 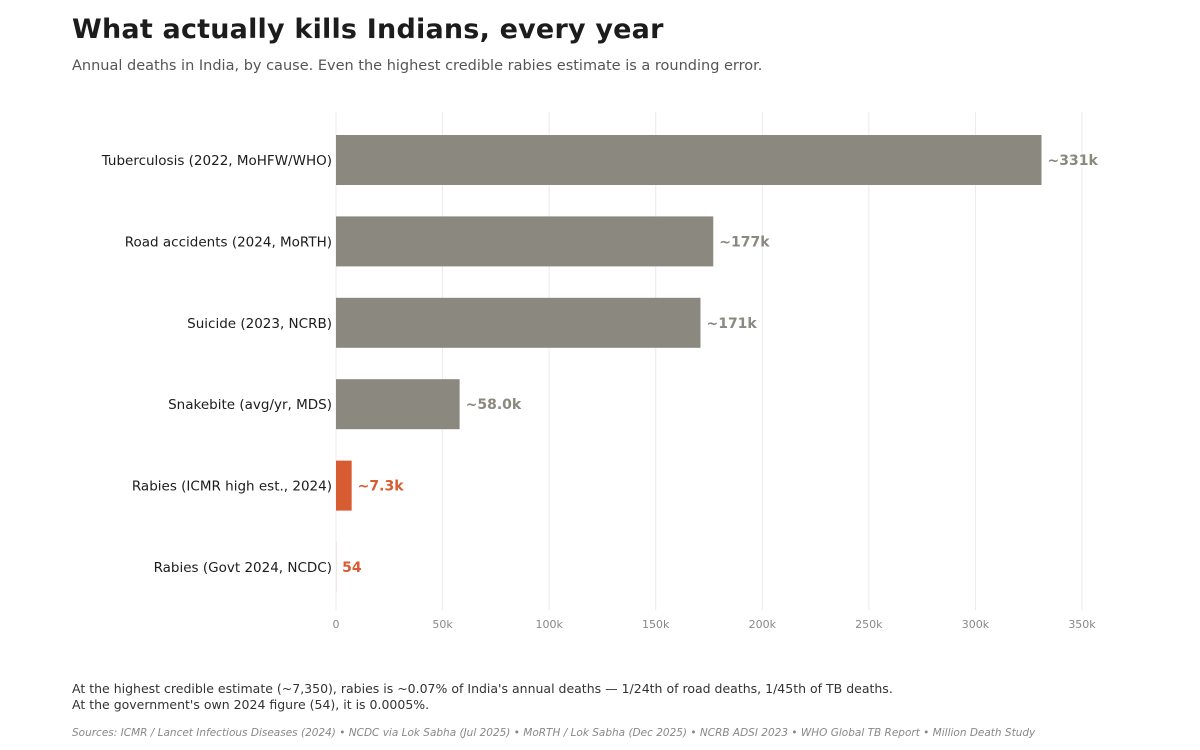 What do you see at coordinates (216, 161) in the screenshot?
I see `category-label: Tuberculosis (2022, MoHFW/WHO)` at bounding box center [216, 161].